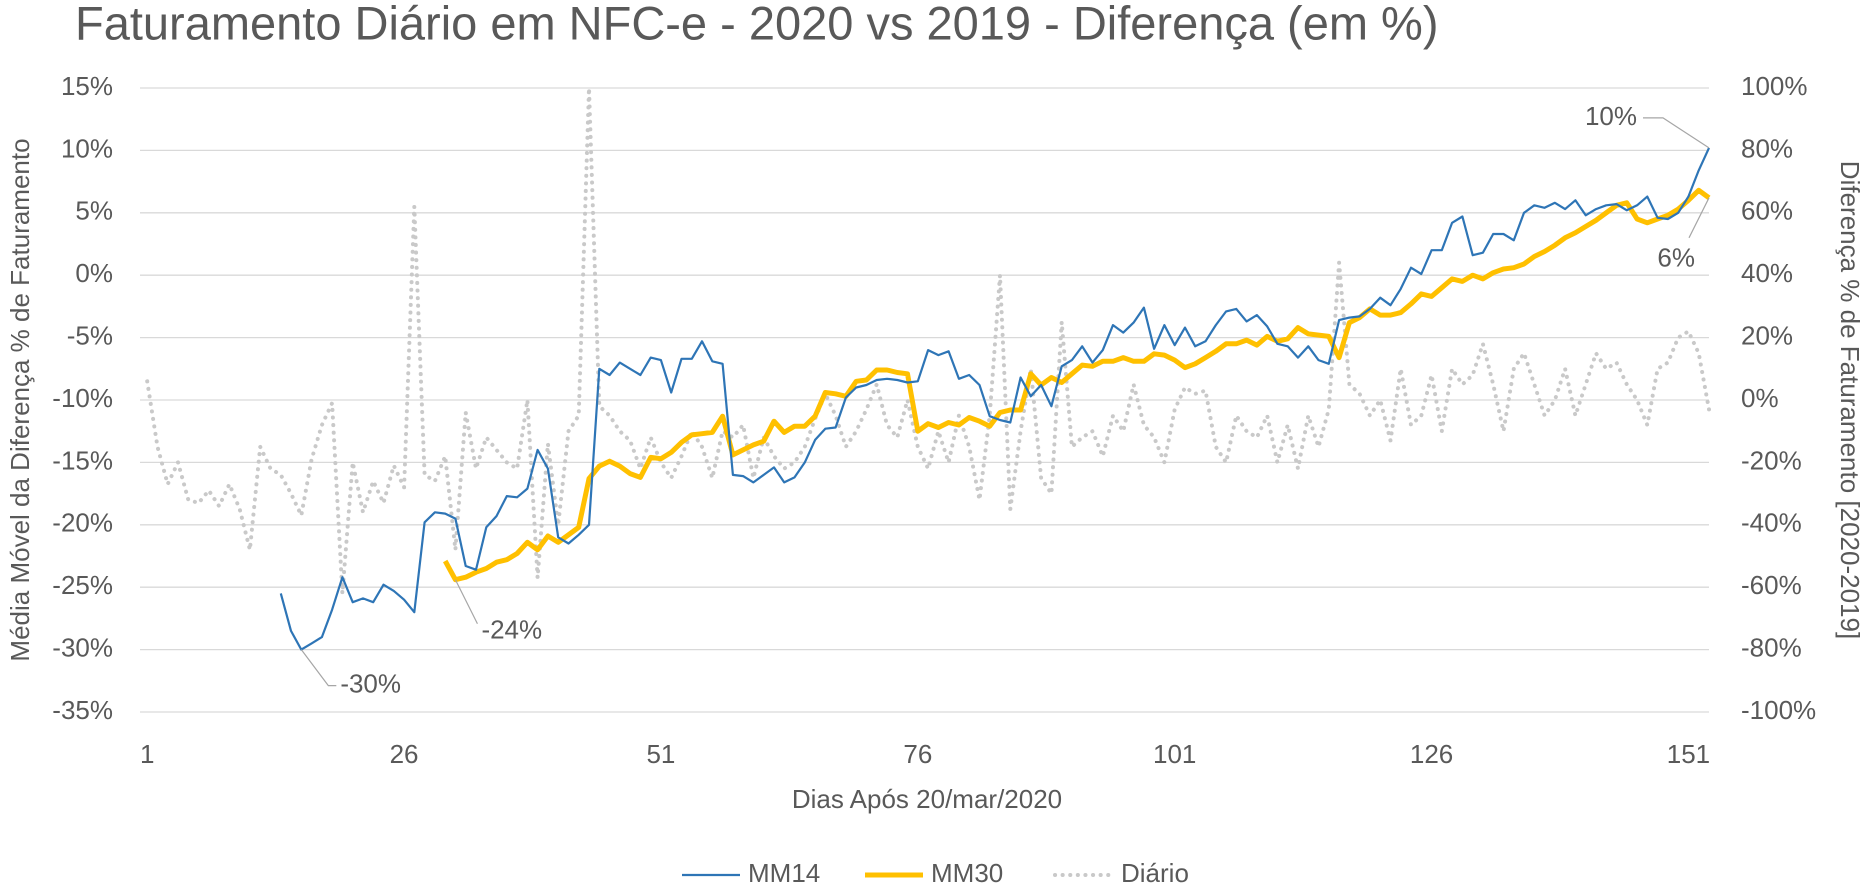 This screenshot has height=890, width=1865. Describe the element at coordinates (147, 754) in the screenshot. I see `x-tick-label: 1` at that location.